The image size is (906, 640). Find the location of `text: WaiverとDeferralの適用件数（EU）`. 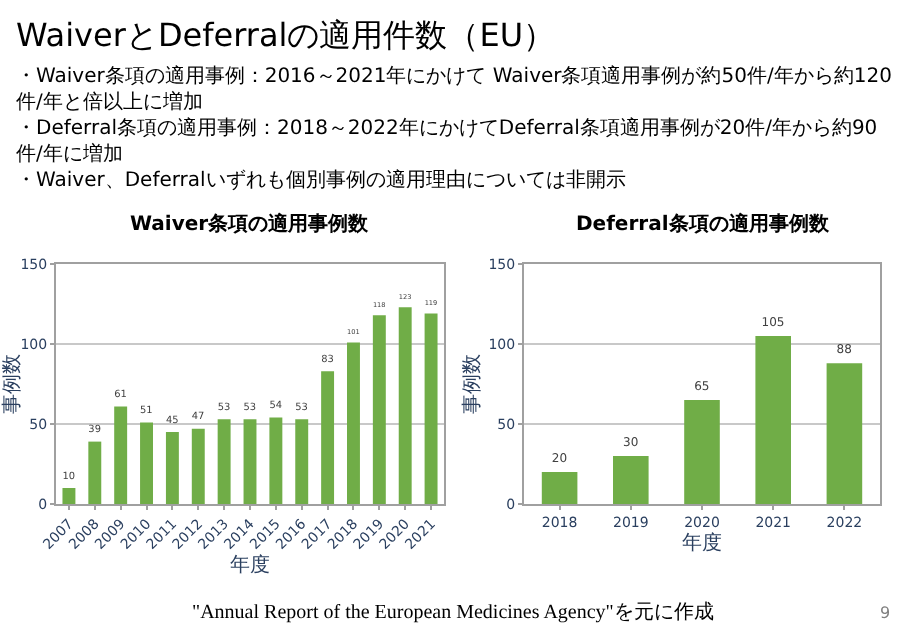

text: WaiverとDeferralの適用件数（EU） is located at coordinates (286, 35).